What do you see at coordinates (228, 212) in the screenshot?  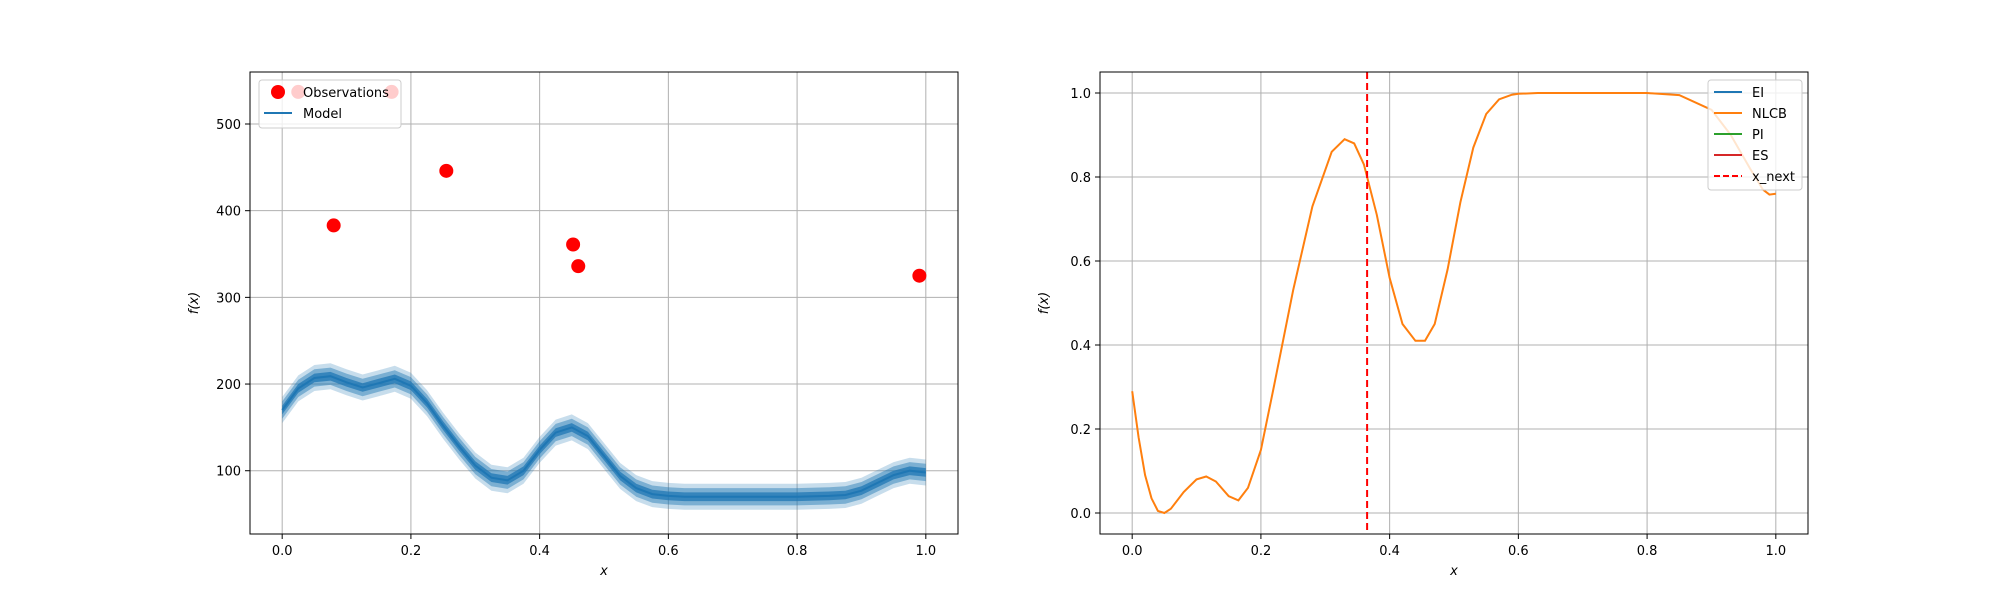 I see `y-tick-label: 400` at bounding box center [228, 212].